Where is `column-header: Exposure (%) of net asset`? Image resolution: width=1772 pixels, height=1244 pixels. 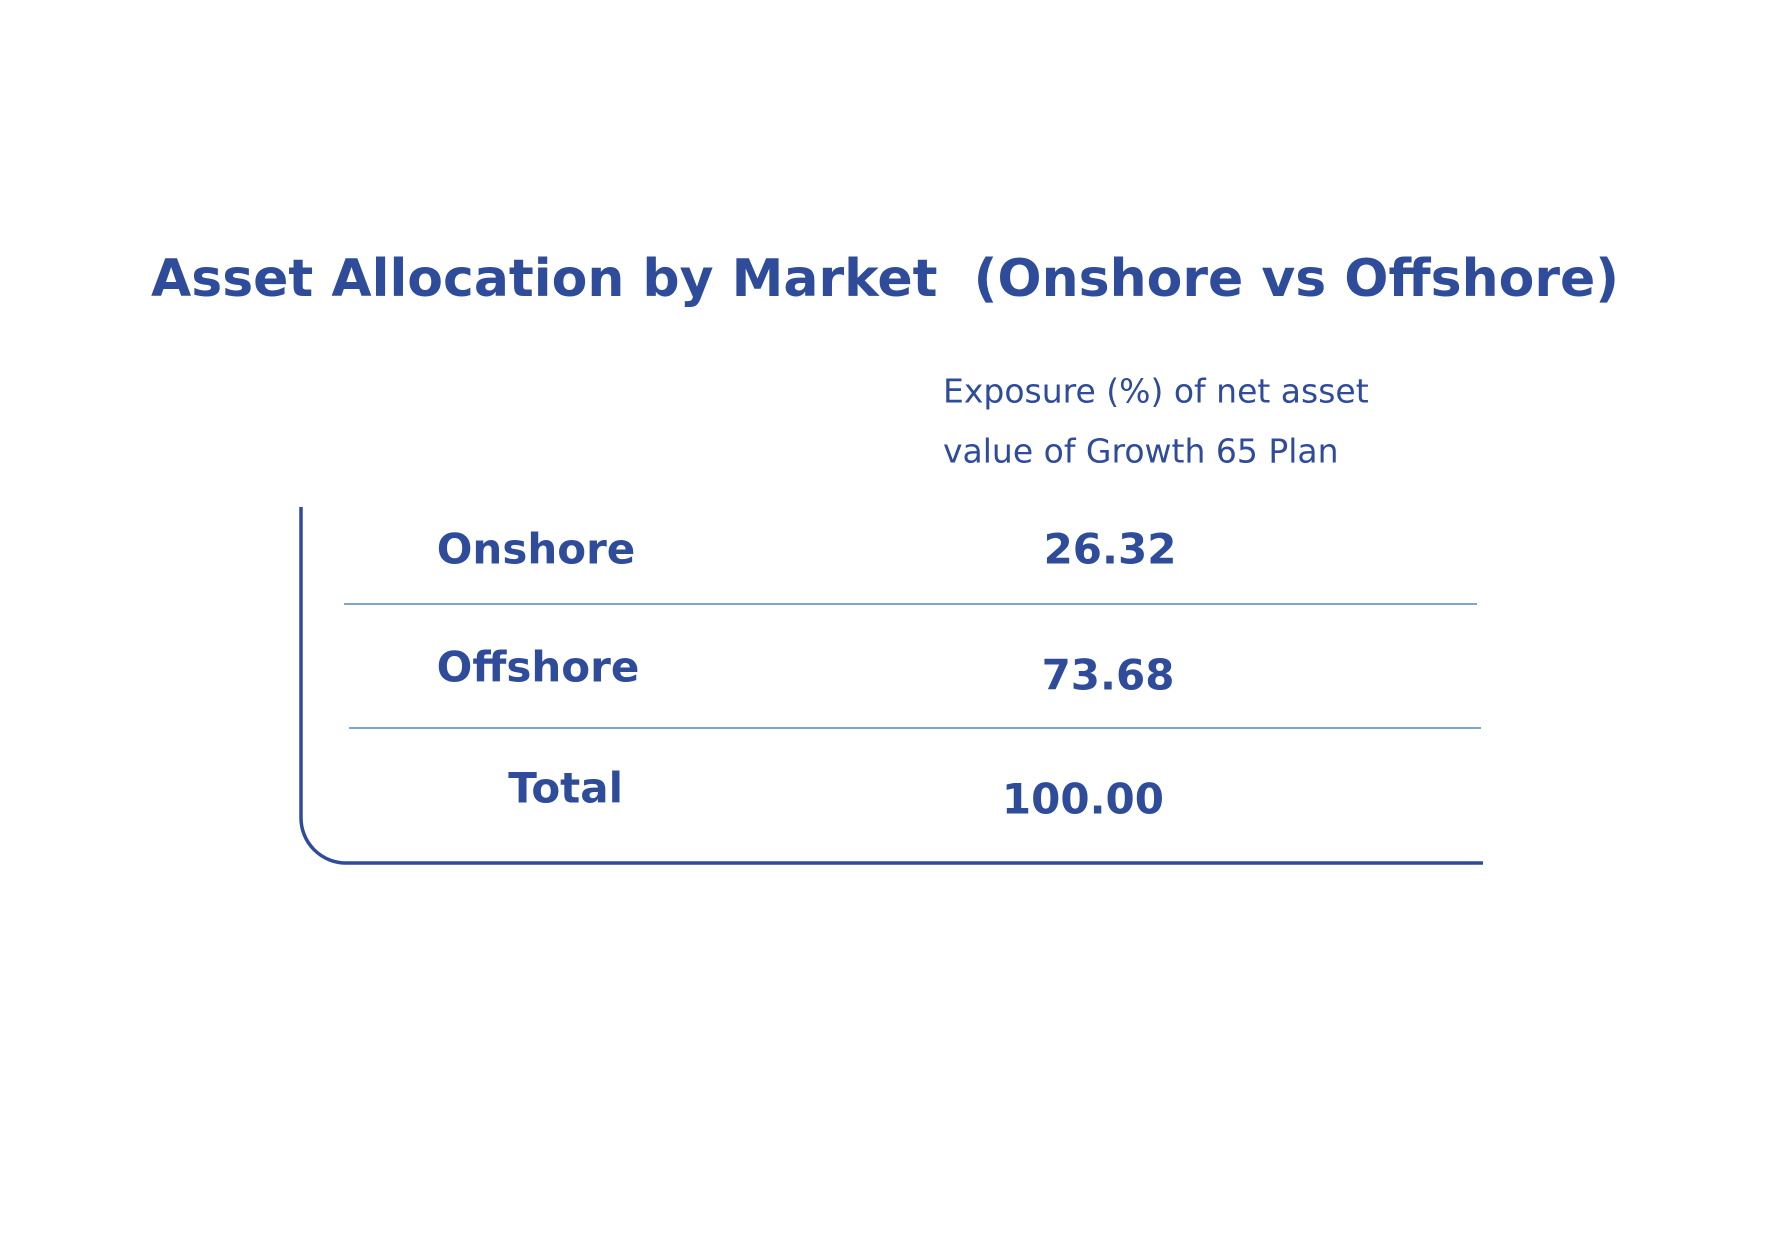
column-header: Exposure (%) of net asset is located at coordinates (1156, 391).